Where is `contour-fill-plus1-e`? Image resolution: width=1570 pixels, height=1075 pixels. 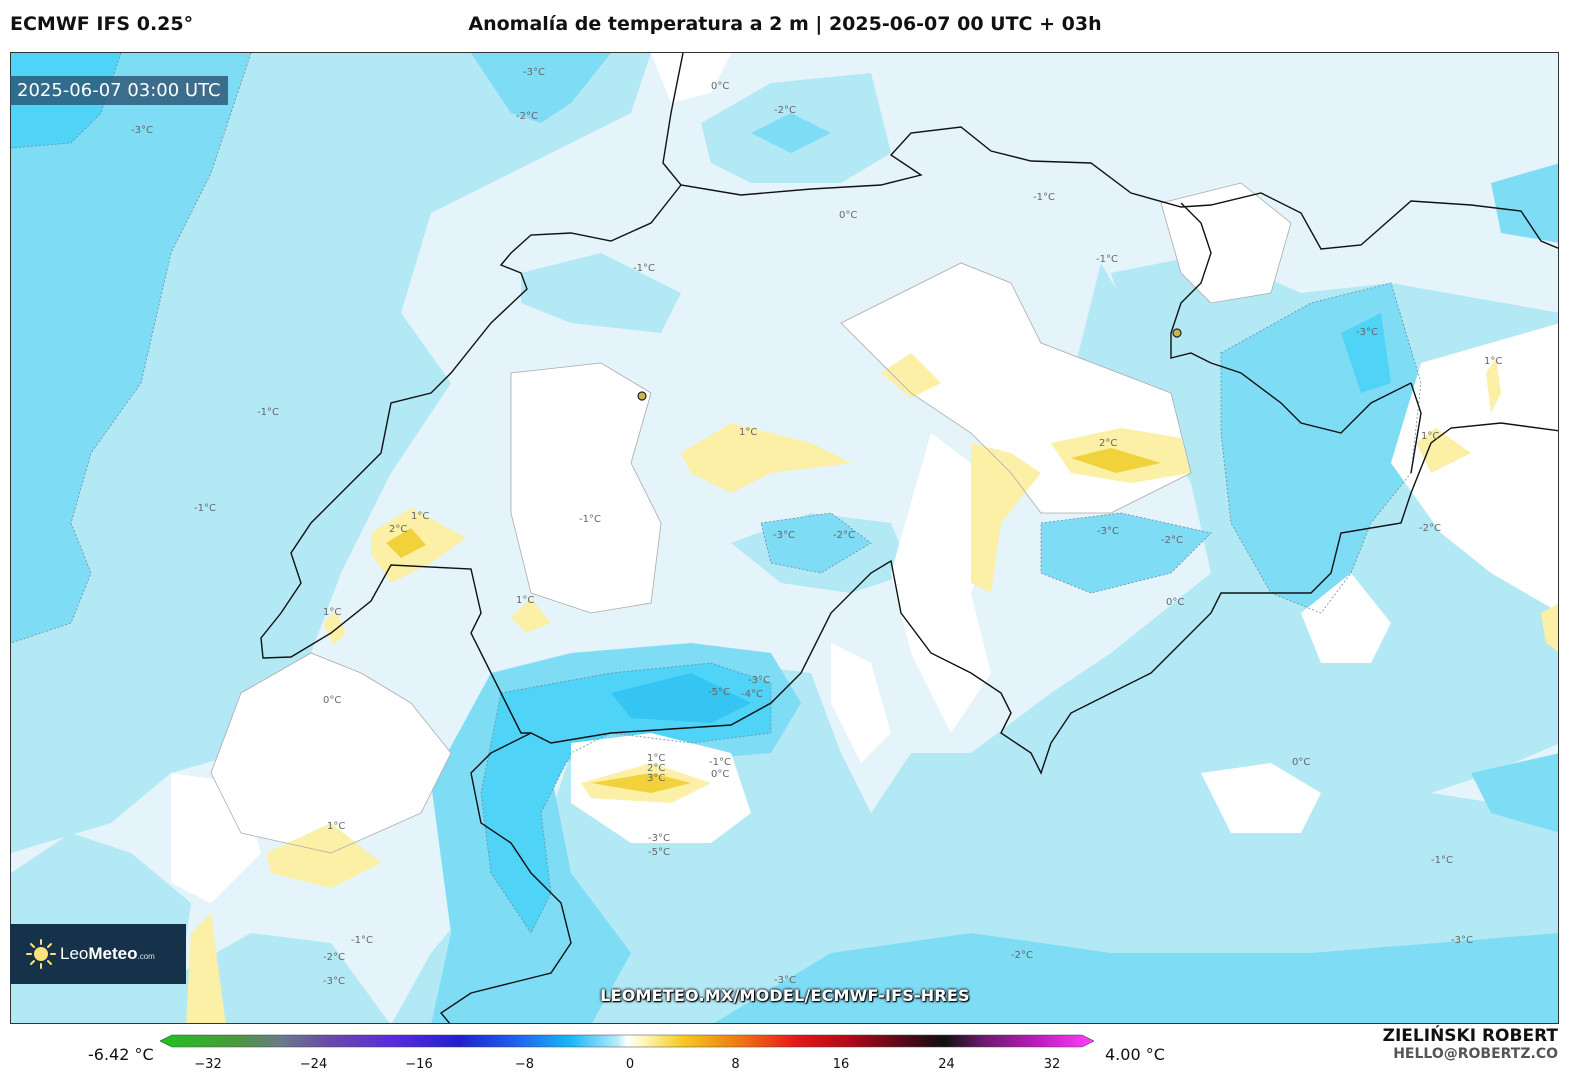
contour-fill-plus1-e is located at coordinates (911, 375).